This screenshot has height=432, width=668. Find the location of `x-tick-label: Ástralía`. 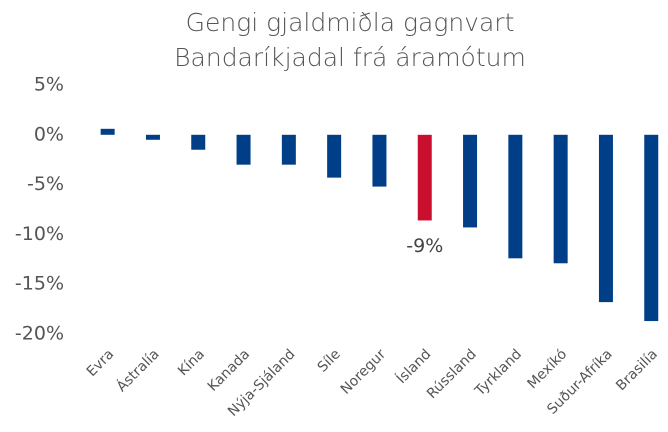

x-tick-label: Ástralía is located at coordinates (138, 371).